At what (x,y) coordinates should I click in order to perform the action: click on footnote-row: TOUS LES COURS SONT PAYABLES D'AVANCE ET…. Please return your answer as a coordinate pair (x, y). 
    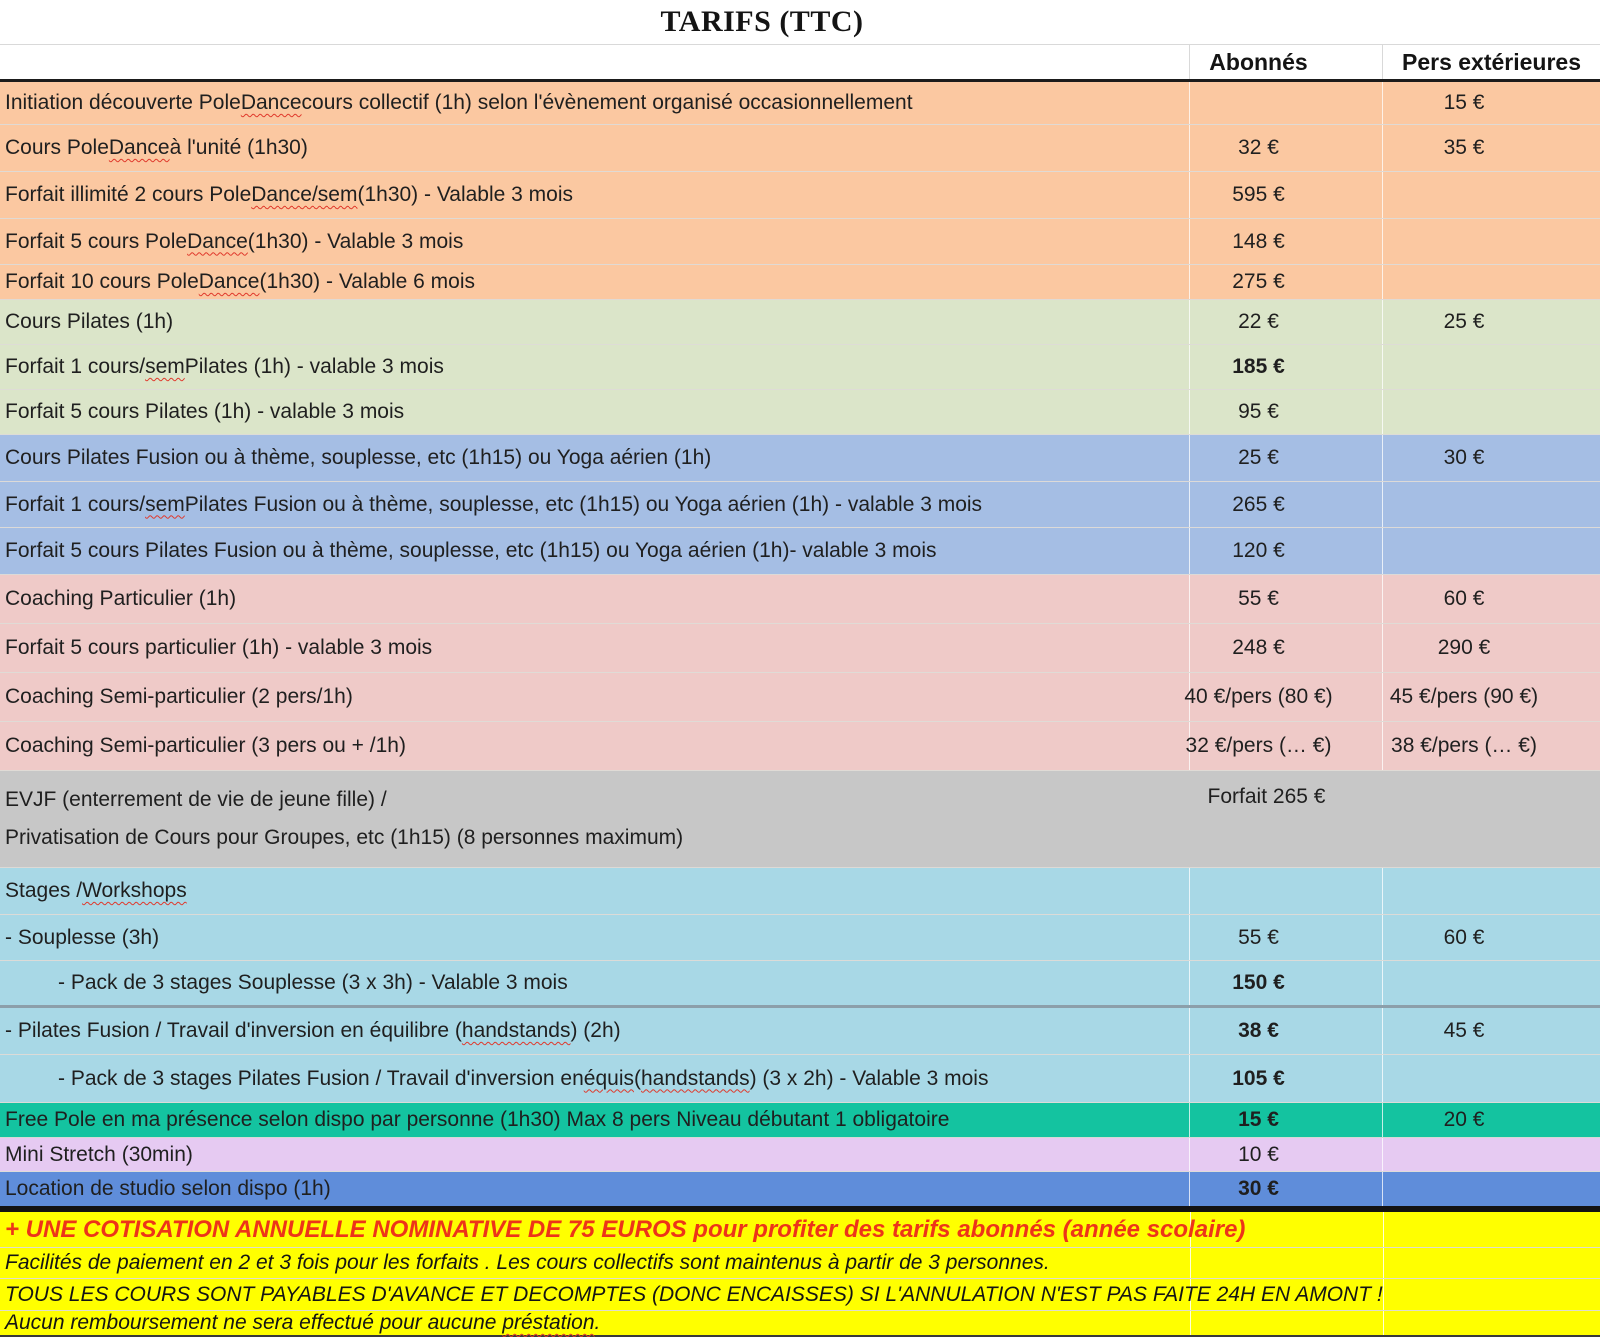
    Looking at the image, I should click on (800, 1295).